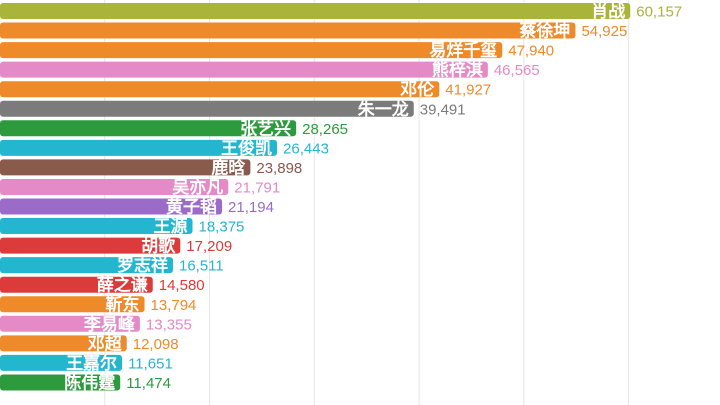 This screenshot has width=720, height=405. What do you see at coordinates (110, 324) in the screenshot?
I see `bar-name-label: 李易峰` at bounding box center [110, 324].